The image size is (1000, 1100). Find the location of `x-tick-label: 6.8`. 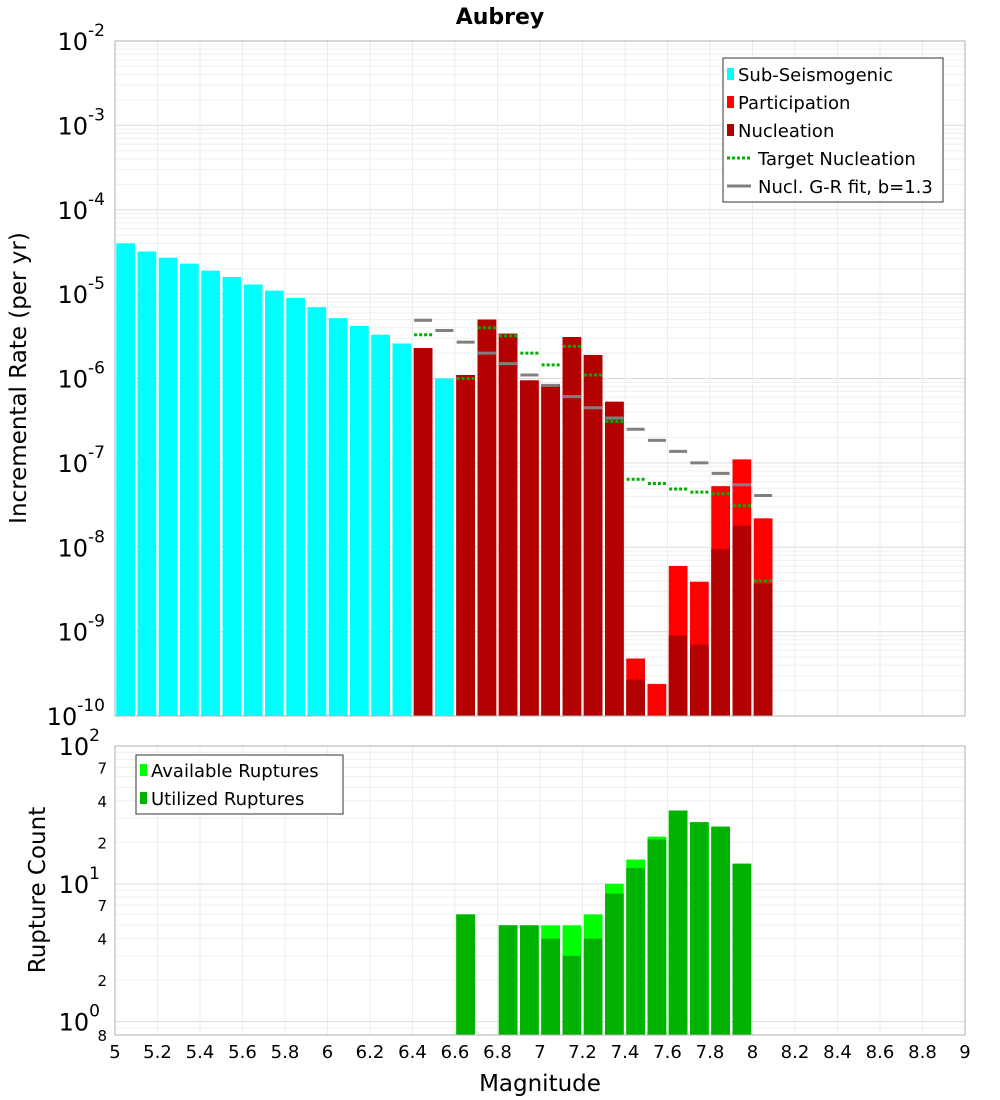

x-tick-label: 6.8 is located at coordinates (497, 1052).